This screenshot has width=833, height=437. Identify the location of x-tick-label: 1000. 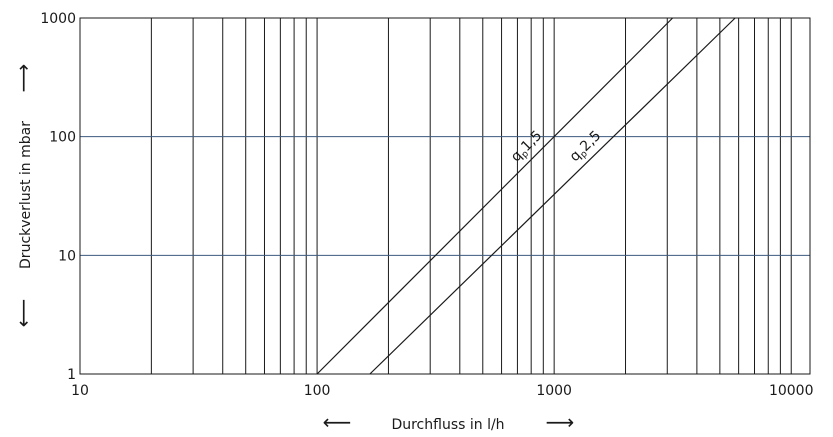
(554, 391).